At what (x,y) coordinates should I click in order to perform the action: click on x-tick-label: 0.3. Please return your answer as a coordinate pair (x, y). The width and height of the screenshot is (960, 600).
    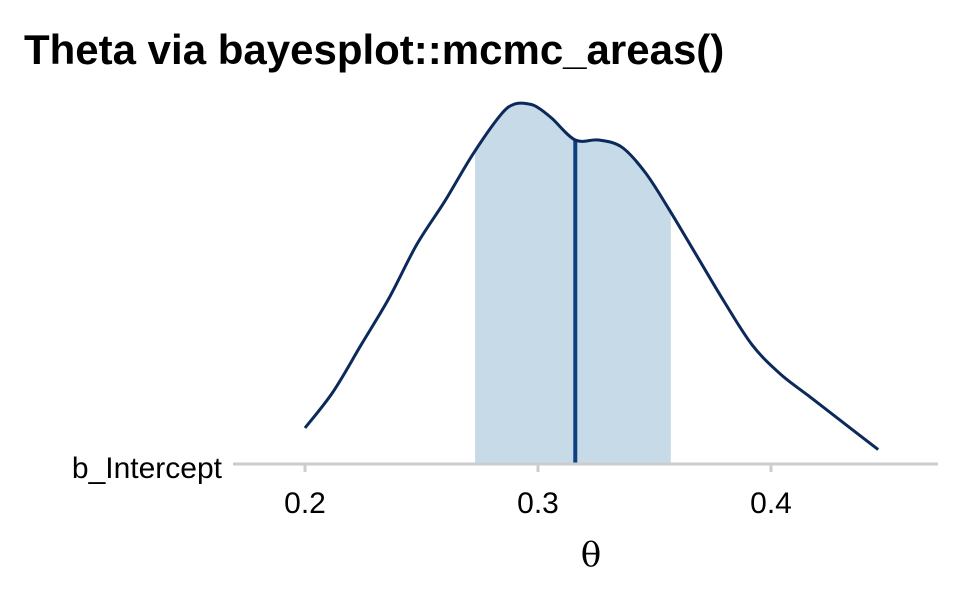
    Looking at the image, I should click on (538, 503).